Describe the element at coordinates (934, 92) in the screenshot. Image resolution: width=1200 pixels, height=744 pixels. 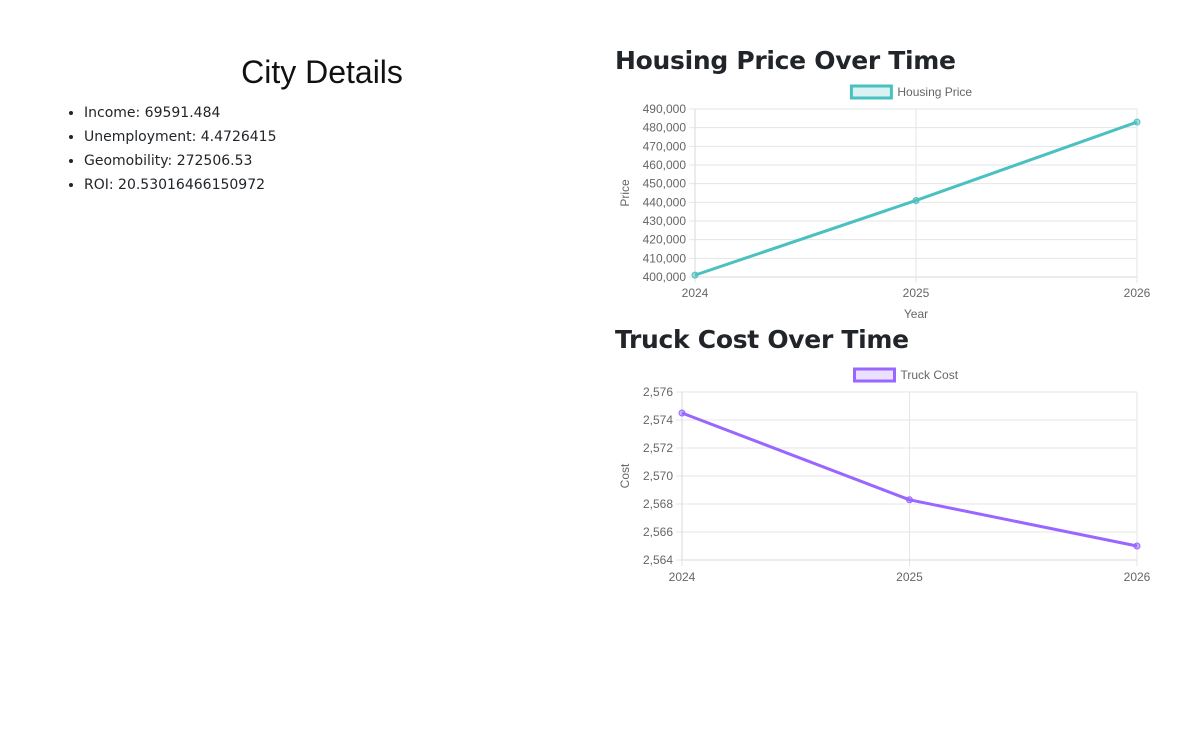
I see `legend-label: Housing Price` at that location.